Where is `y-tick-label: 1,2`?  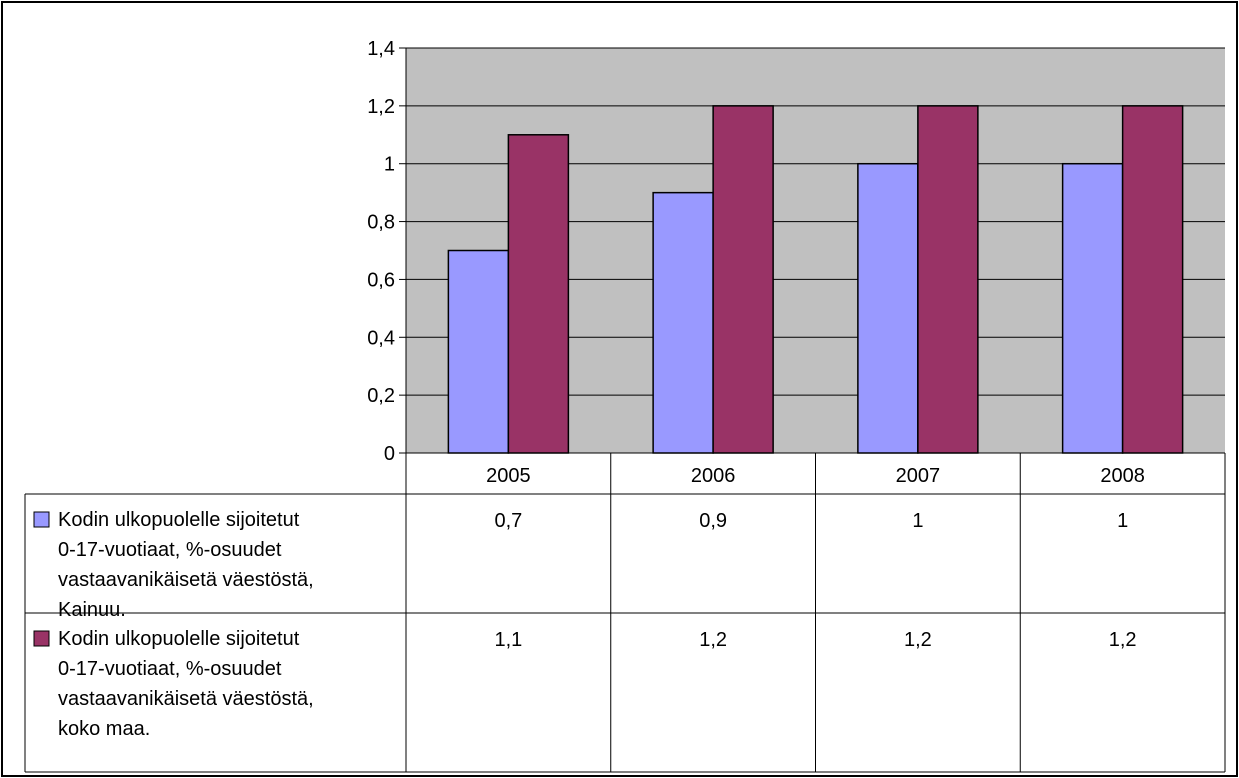 y-tick-label: 1,2 is located at coordinates (381, 107).